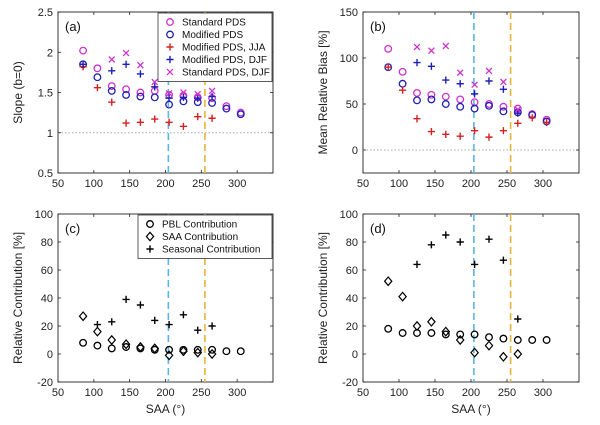 This screenshot has width=600, height=425. Describe the element at coordinates (129, 393) in the screenshot. I see `x-tick-label: 150` at that location.